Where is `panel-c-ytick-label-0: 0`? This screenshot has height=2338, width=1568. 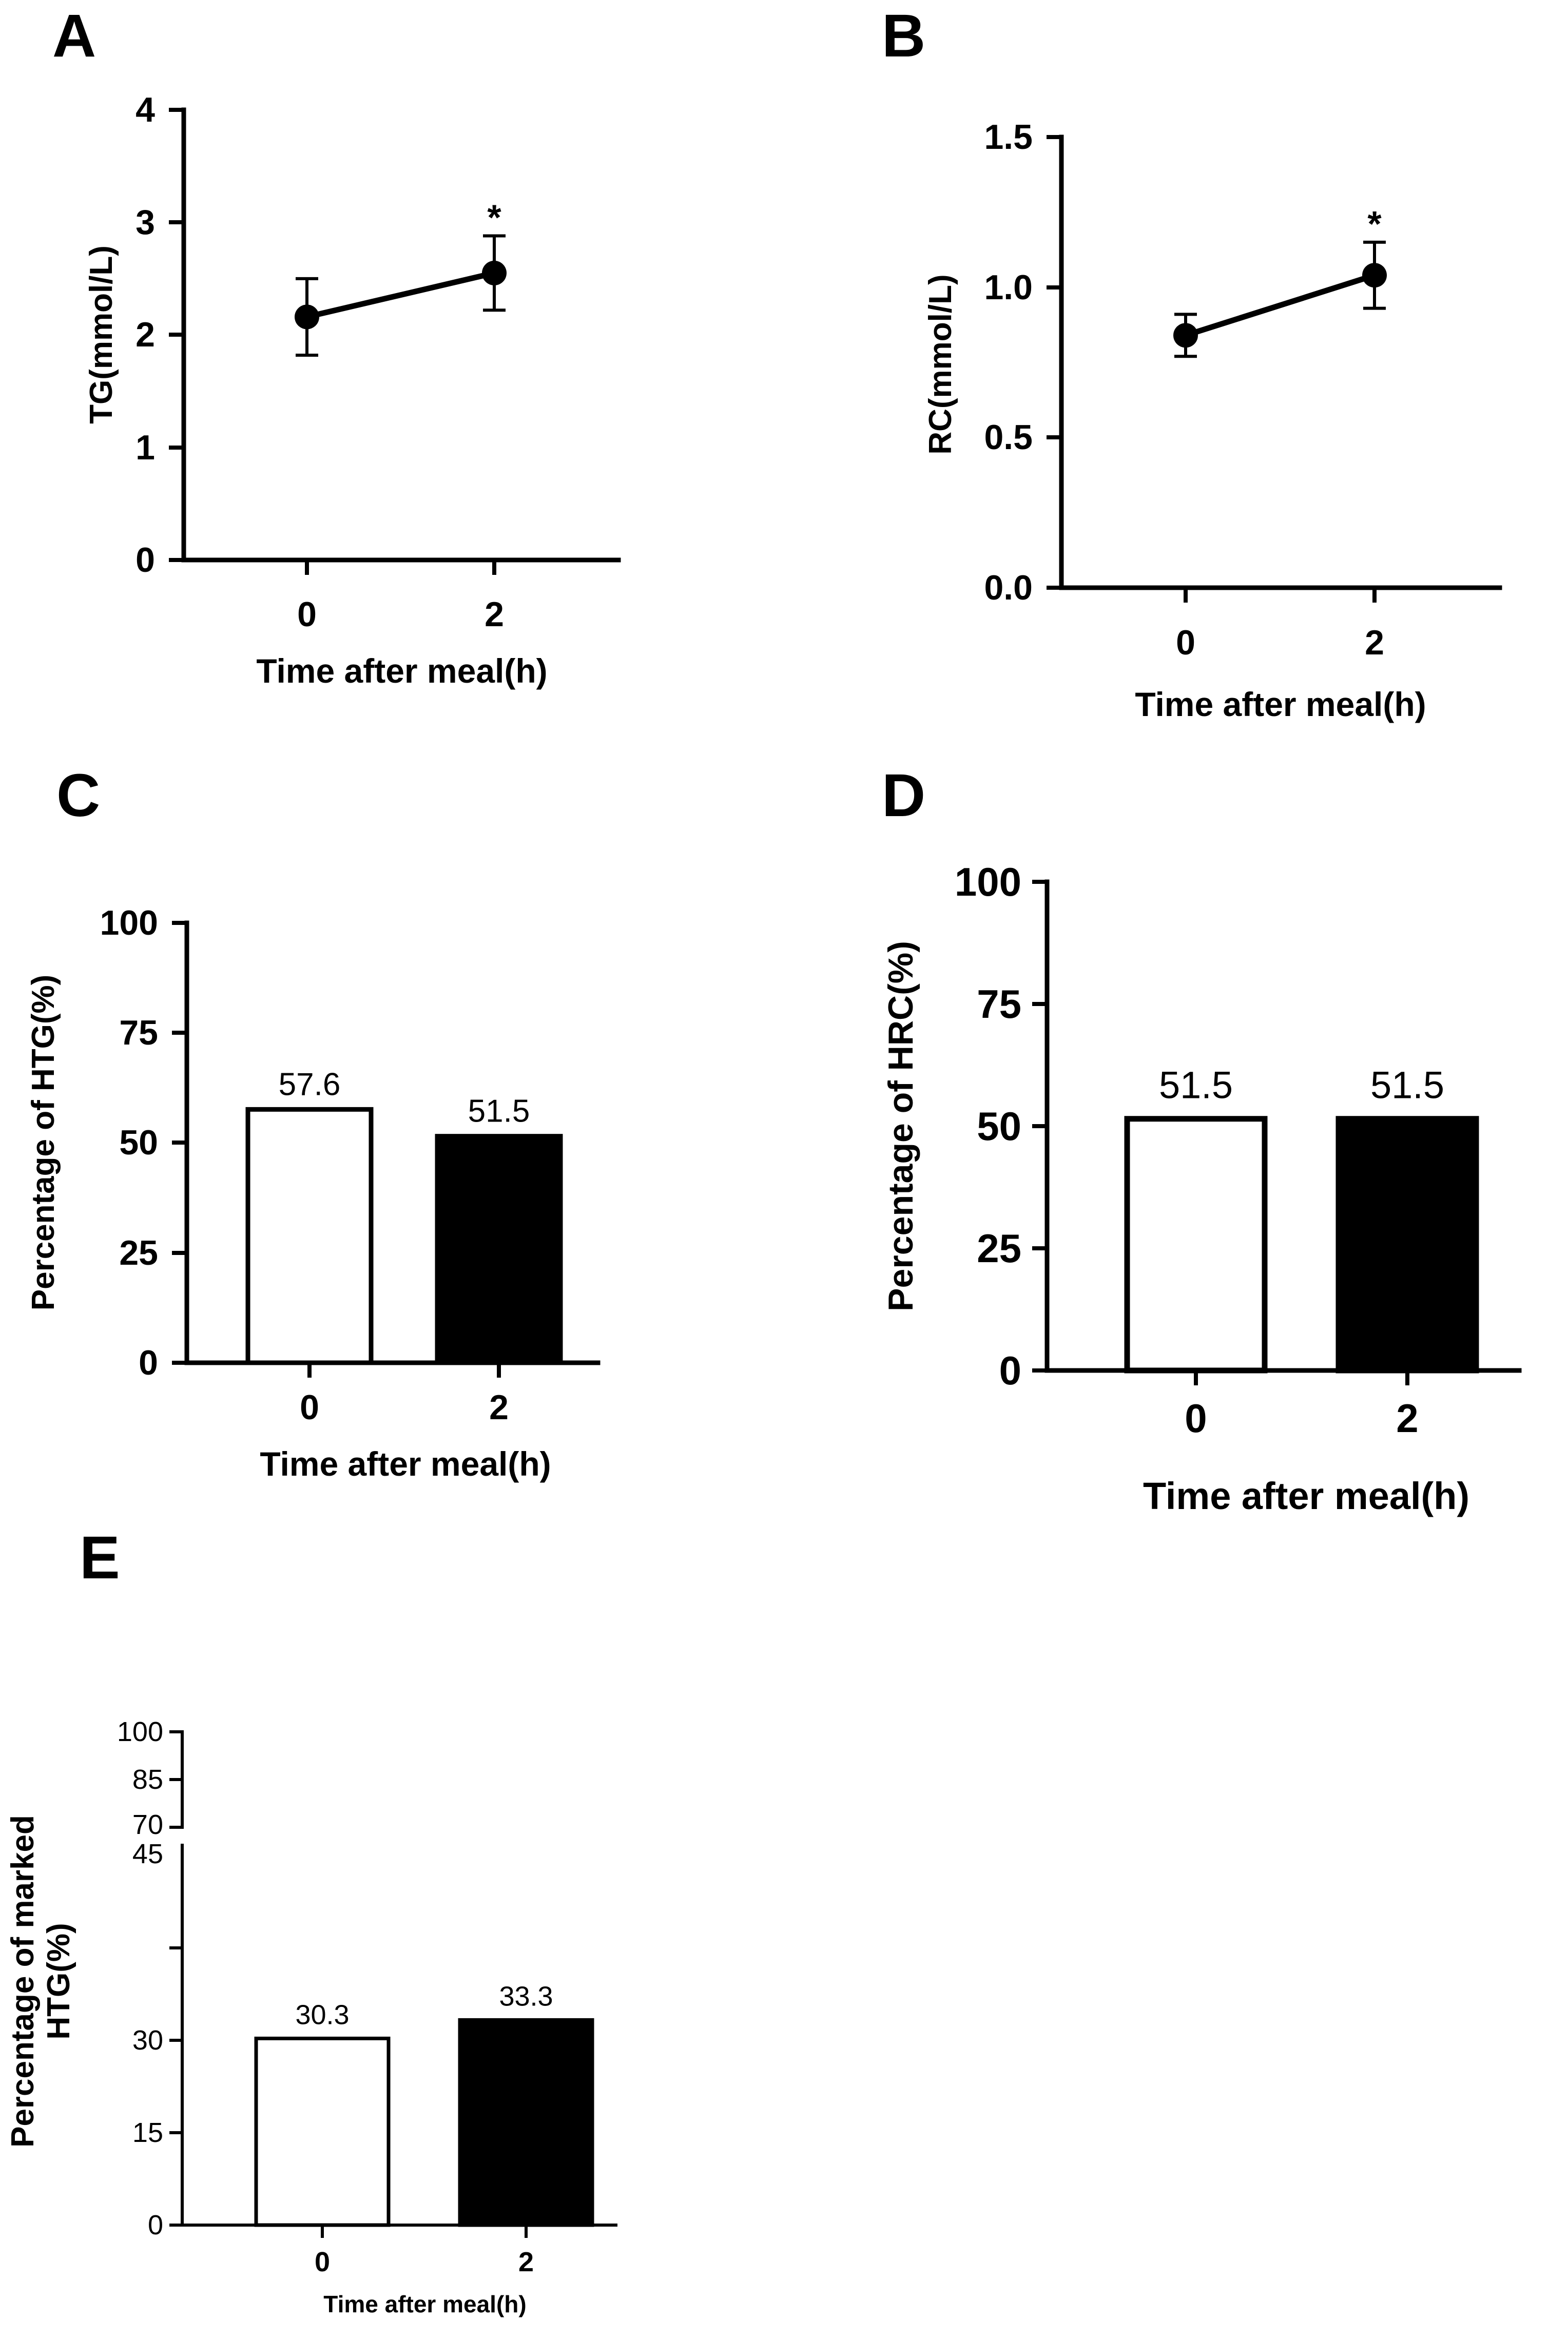 panel-c-ytick-label-0: 0 is located at coordinates (148, 1362).